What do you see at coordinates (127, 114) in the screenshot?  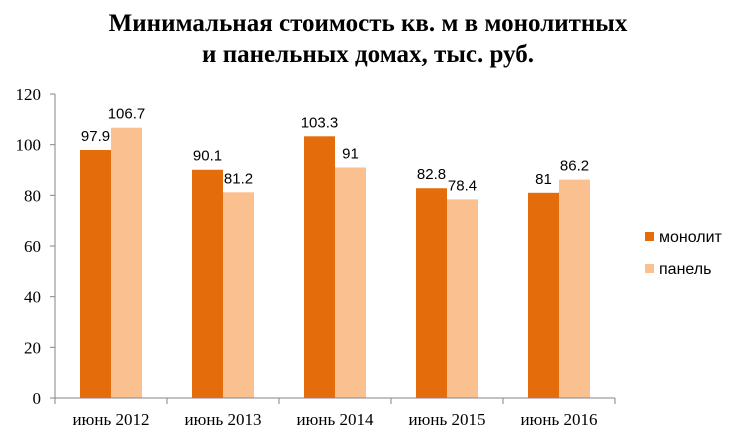 I see `data-label: 106.7` at bounding box center [127, 114].